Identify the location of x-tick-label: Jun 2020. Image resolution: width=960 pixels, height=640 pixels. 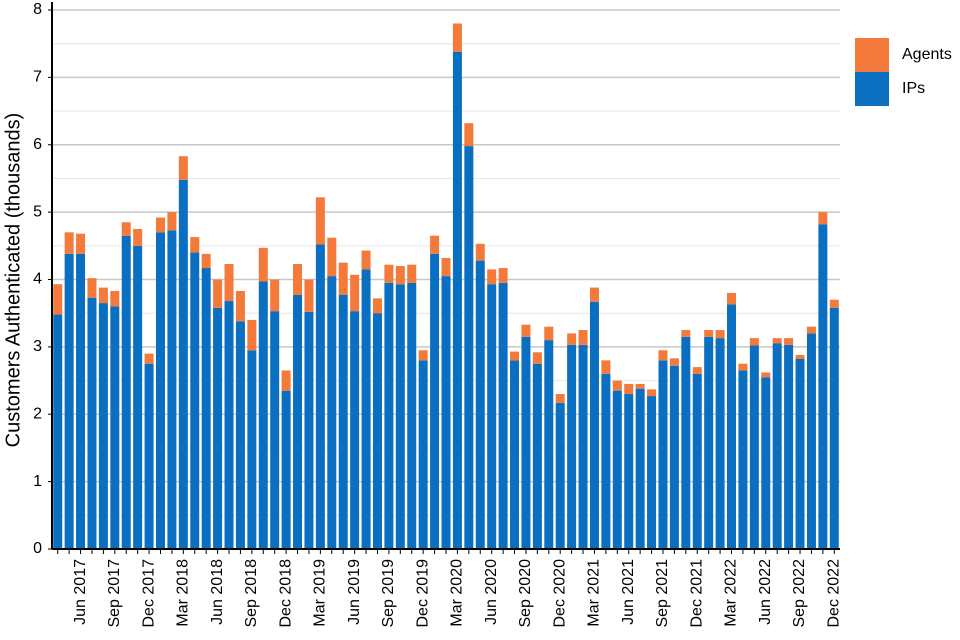
(491, 592).